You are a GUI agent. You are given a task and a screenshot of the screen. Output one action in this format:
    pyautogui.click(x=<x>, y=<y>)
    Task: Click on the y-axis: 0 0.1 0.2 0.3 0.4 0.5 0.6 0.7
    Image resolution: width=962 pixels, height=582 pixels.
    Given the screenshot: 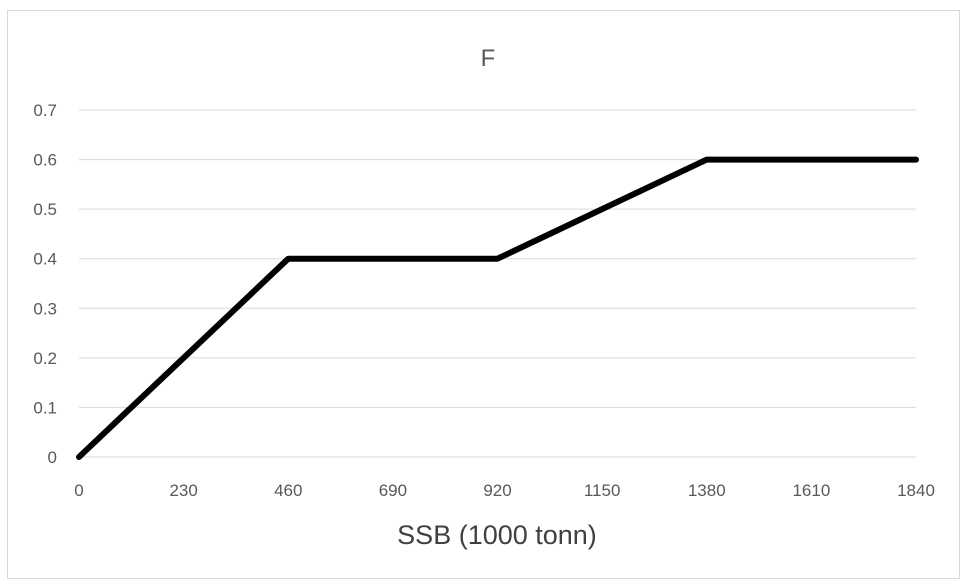 What is the action you would take?
    pyautogui.click(x=45, y=284)
    